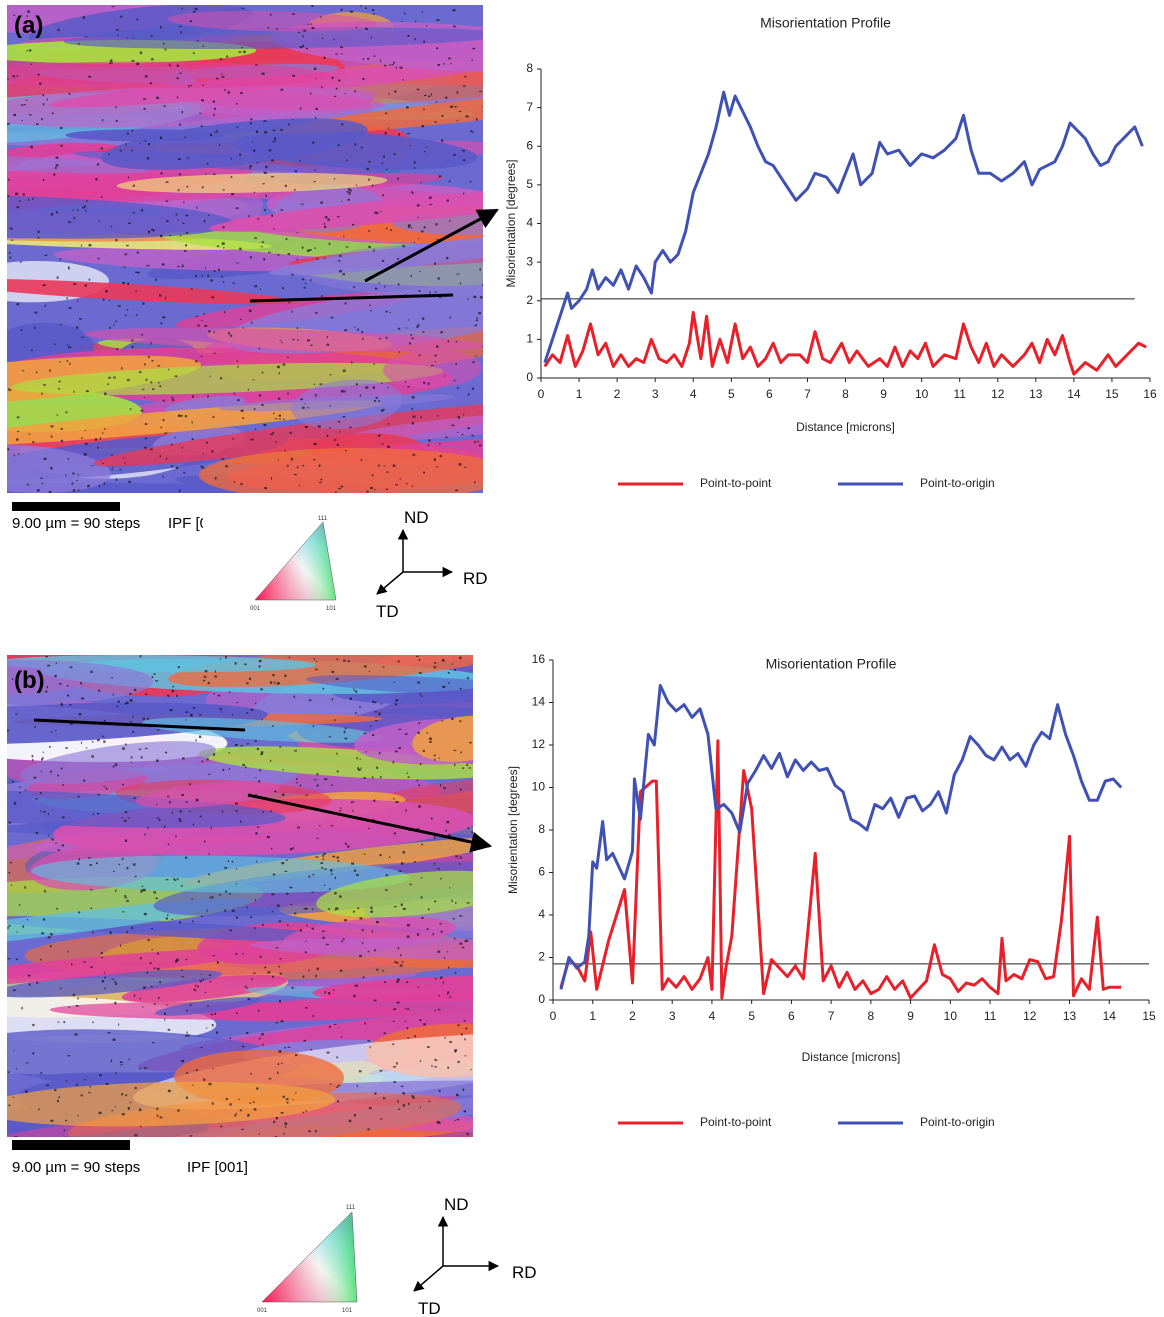 This screenshot has height=1317, width=1164. I want to click on x-tick-label: 7, so click(831, 1016).